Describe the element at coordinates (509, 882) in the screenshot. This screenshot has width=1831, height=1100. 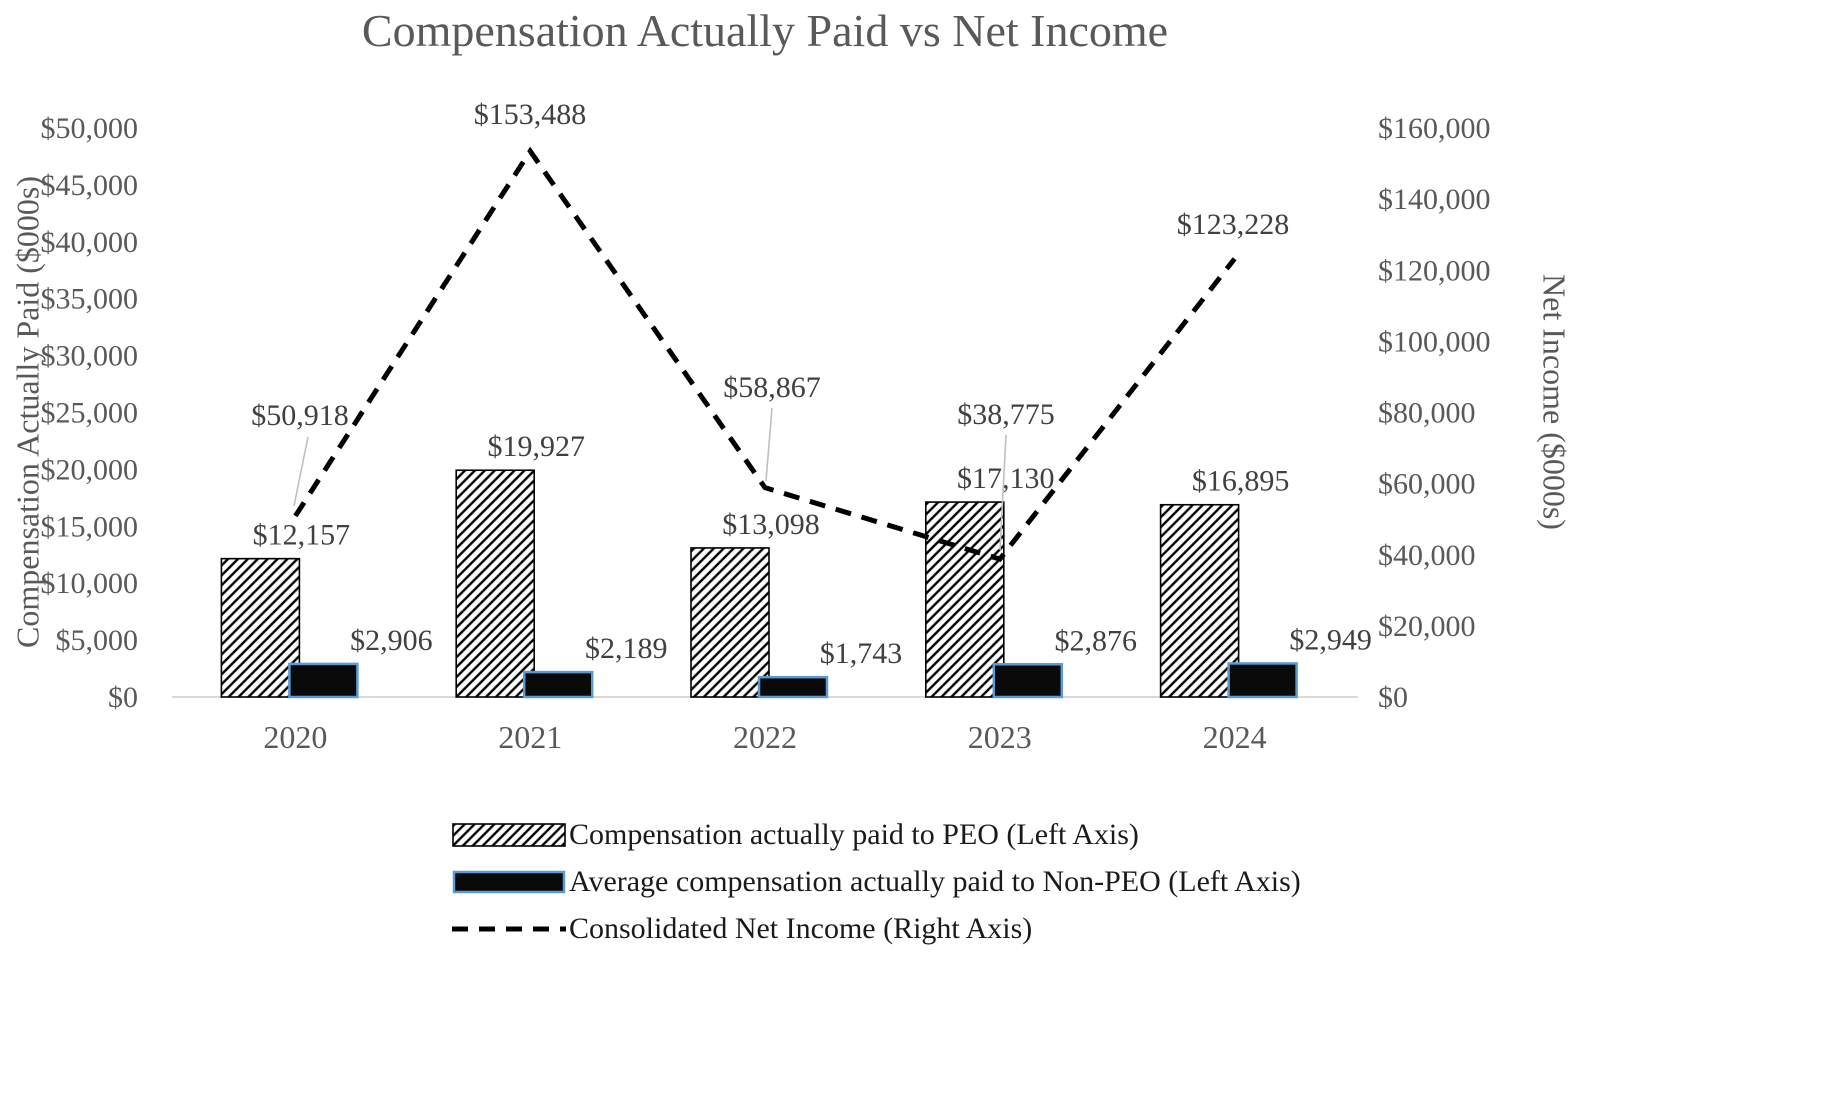
I see `legend-swatch-nonpeo-solid` at that location.